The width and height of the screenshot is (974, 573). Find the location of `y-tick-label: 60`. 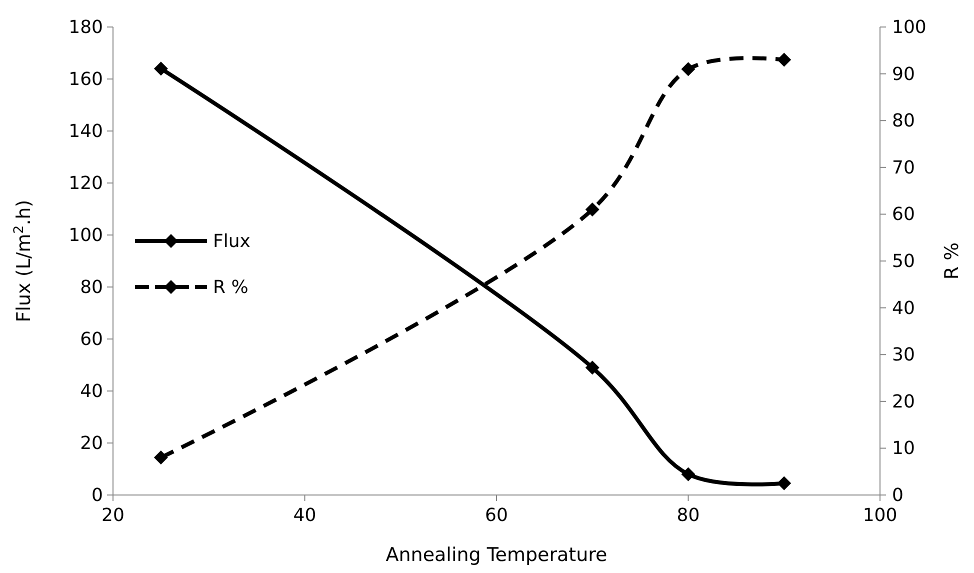

y-tick-label: 60 is located at coordinates (91, 339).